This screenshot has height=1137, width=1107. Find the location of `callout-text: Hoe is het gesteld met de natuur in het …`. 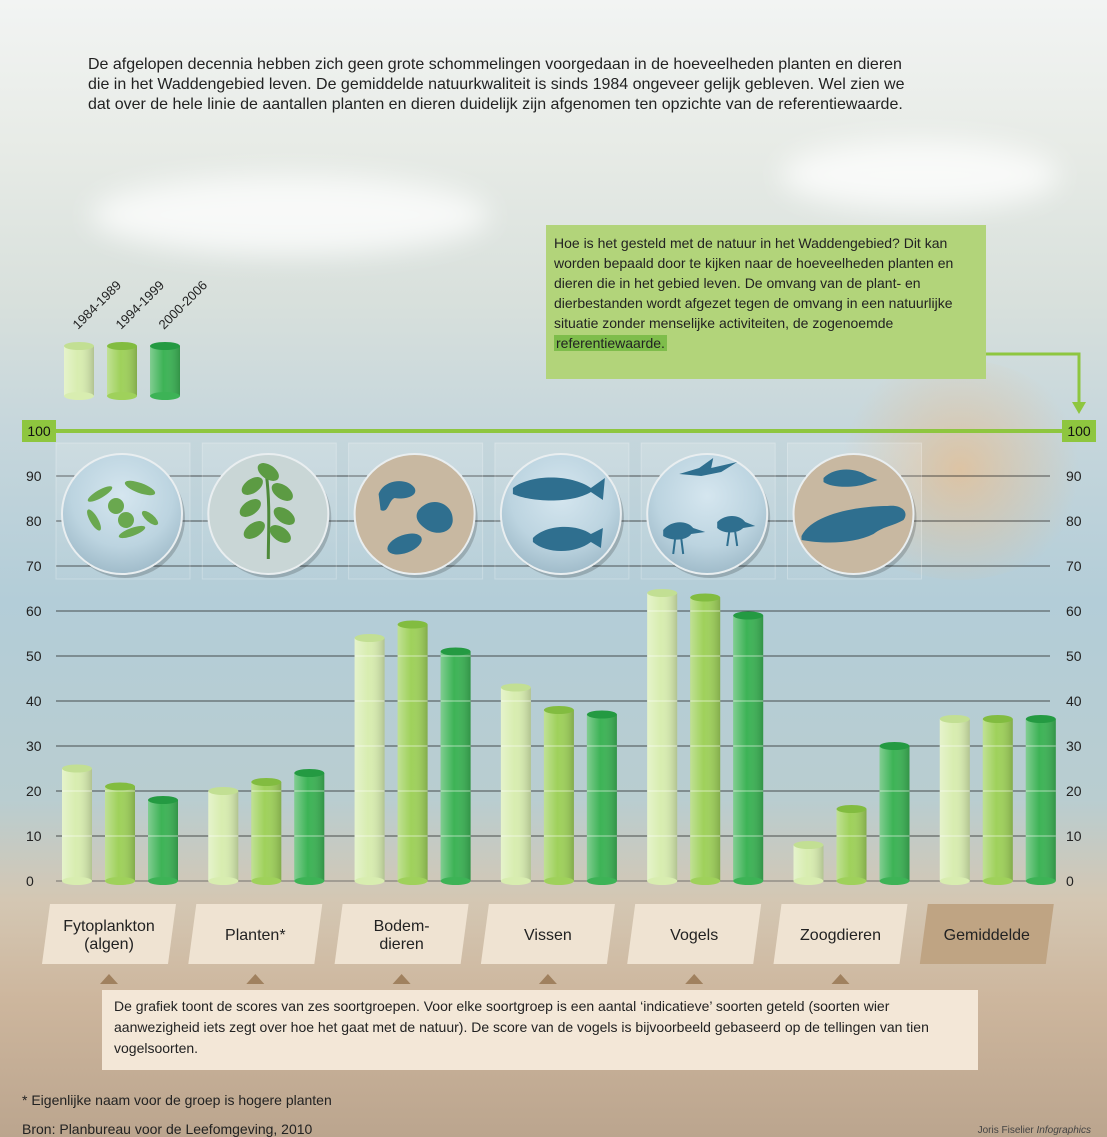

callout-text: Hoe is het gesteld met de natuur in het … is located at coordinates (754, 283).